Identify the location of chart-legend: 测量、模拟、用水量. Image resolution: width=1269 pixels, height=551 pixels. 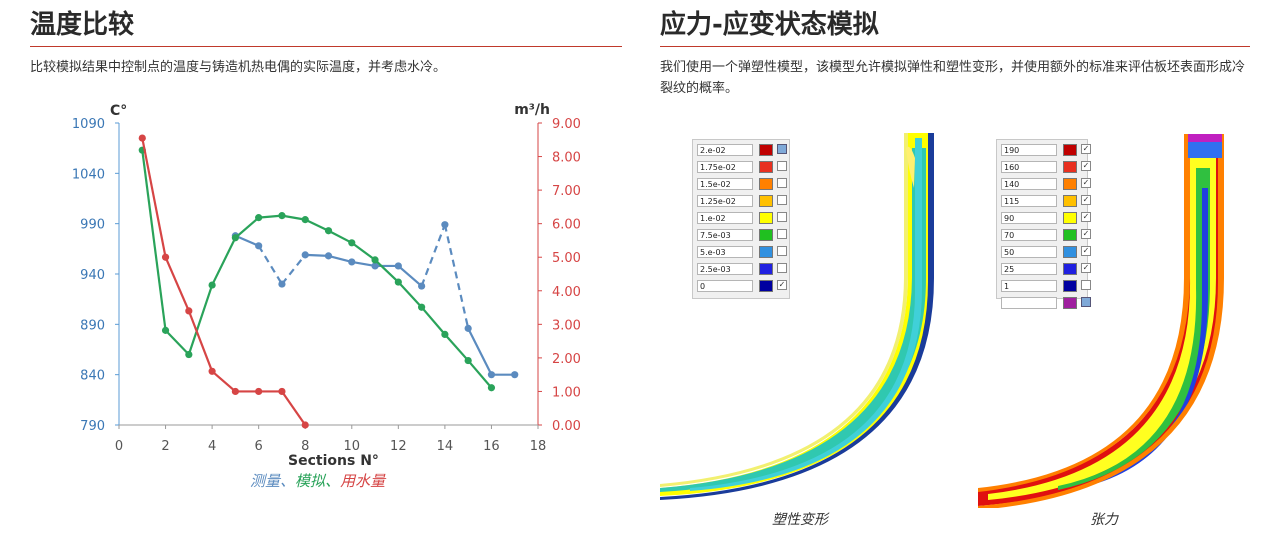
(317, 480).